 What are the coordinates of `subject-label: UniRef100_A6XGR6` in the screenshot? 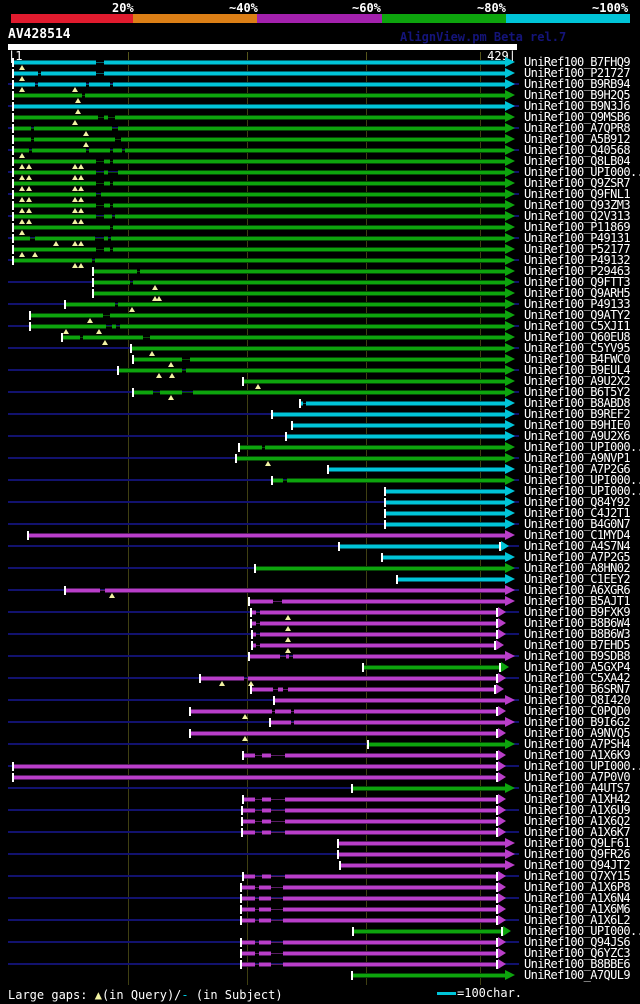 It's located at (577, 590).